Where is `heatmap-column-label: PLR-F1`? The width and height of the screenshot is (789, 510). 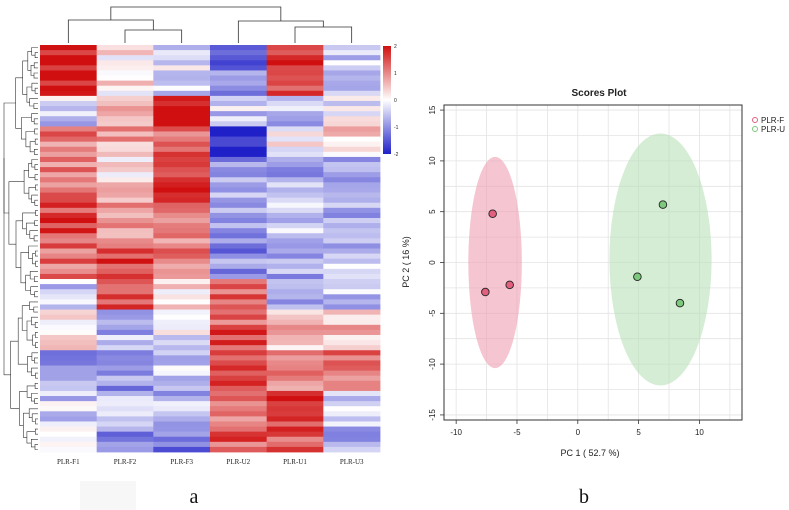
heatmap-column-label: PLR-F1 is located at coordinates (68, 462).